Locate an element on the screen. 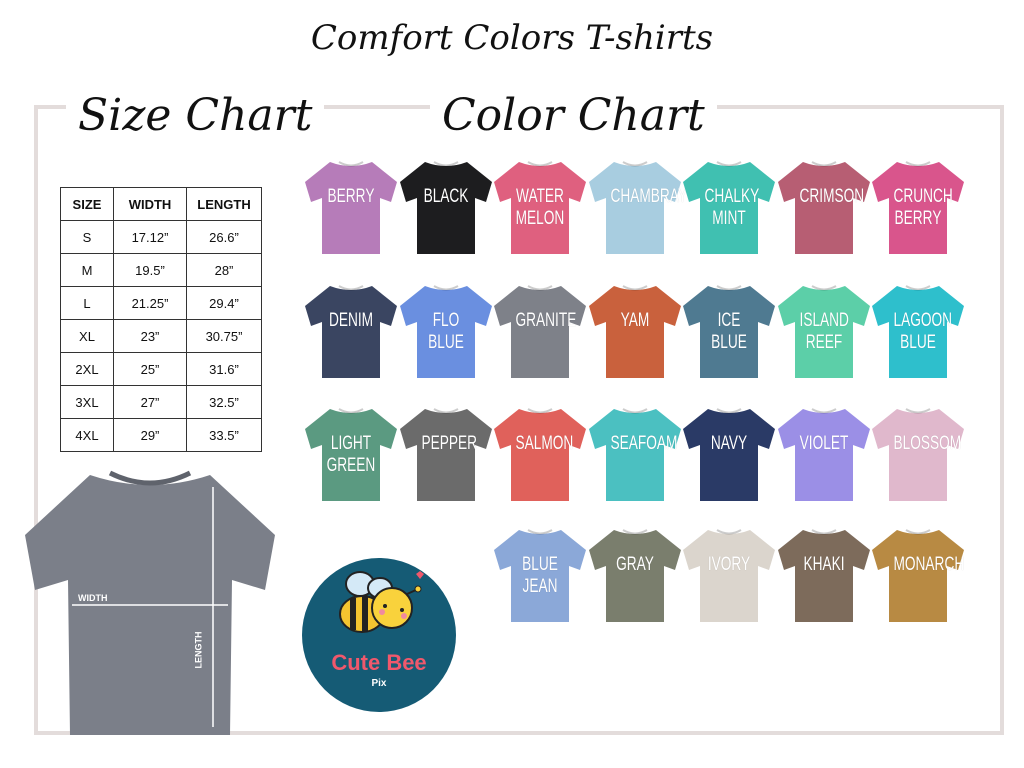 The height and width of the screenshot is (768, 1024). size-diagram-shirt: WIDTH LENGTH is located at coordinates (150, 605).